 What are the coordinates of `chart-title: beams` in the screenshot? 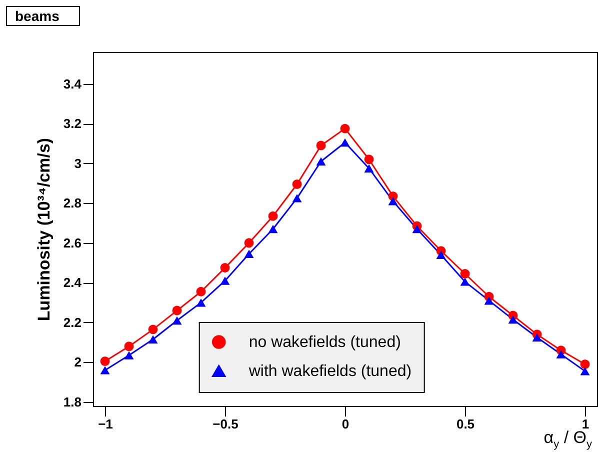 It's located at (43, 16).